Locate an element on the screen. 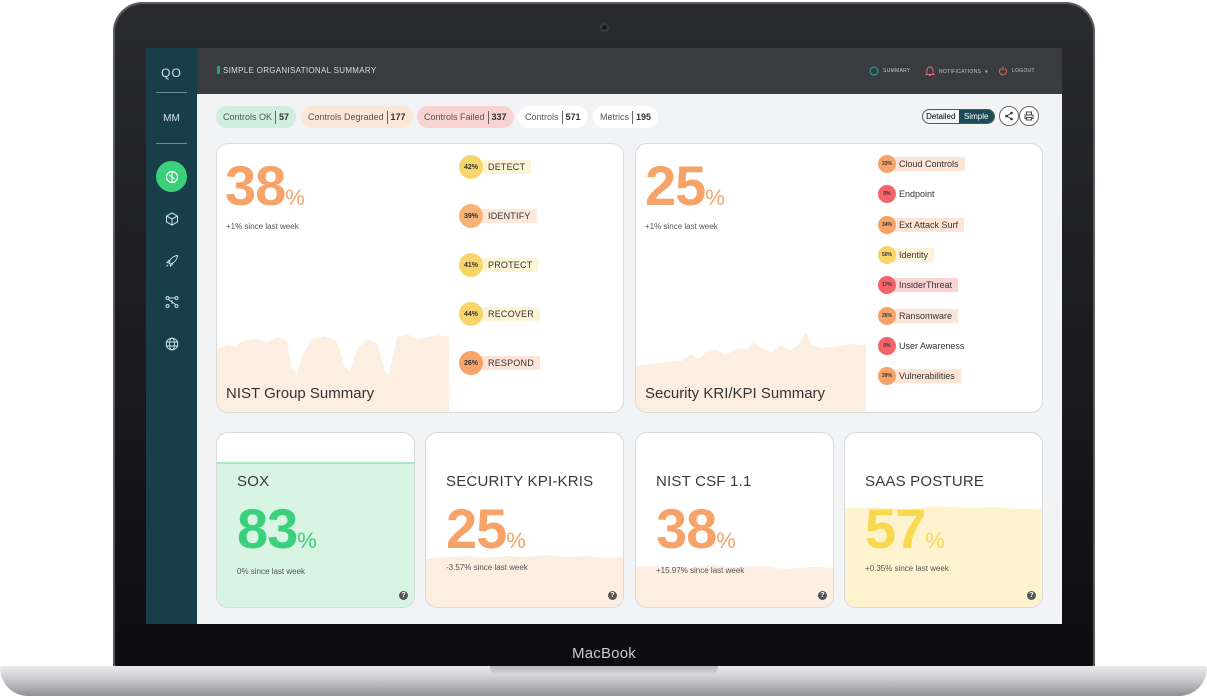 The height and width of the screenshot is (696, 1207). nist-group-title: NIST Group Summary is located at coordinates (300, 393).